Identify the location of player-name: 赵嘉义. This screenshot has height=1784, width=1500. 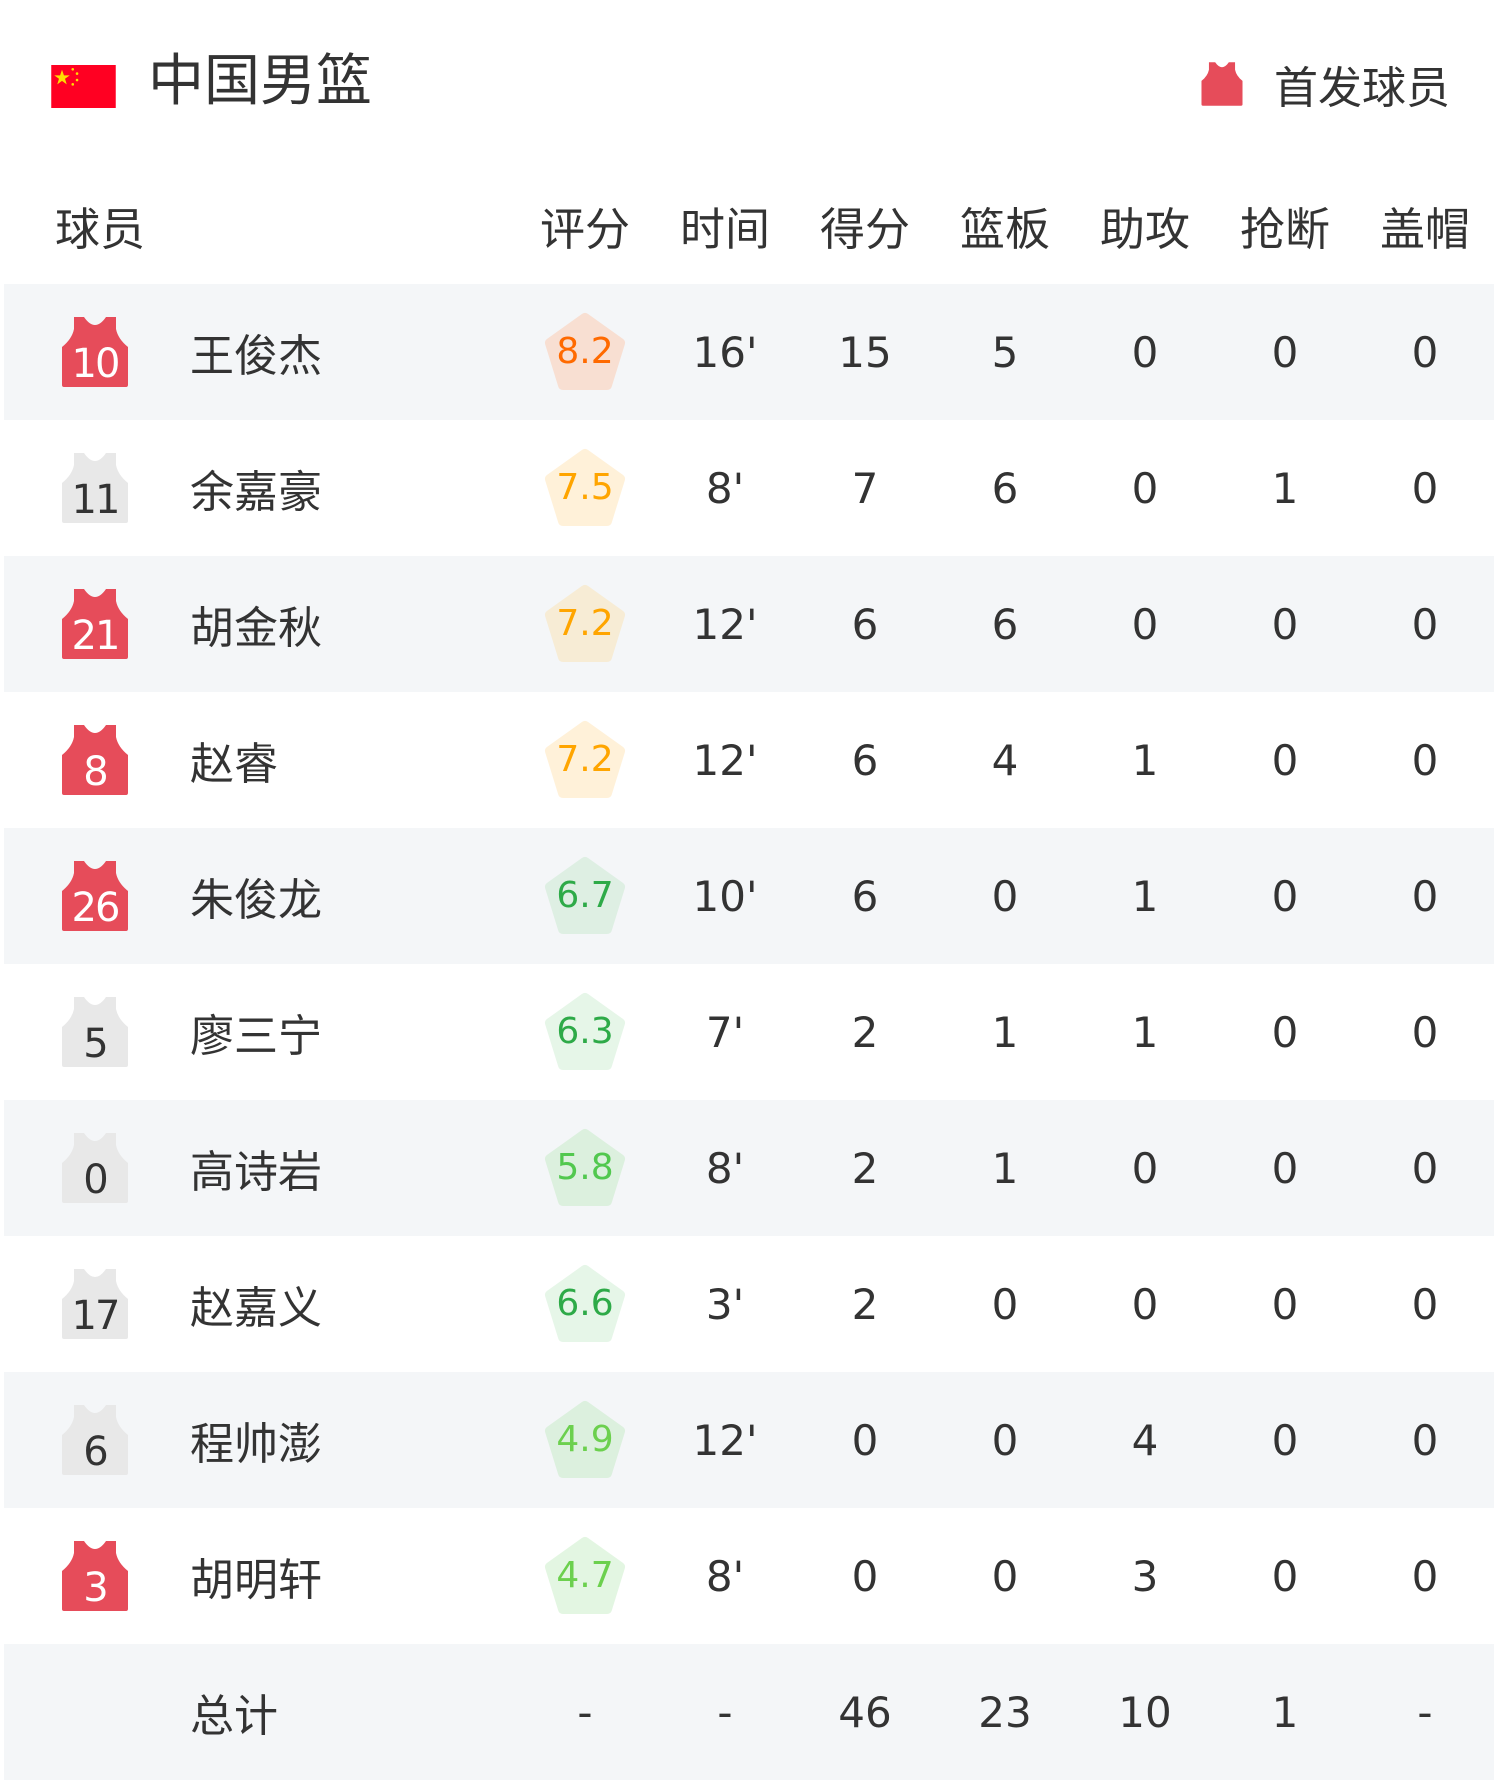
(256, 1308).